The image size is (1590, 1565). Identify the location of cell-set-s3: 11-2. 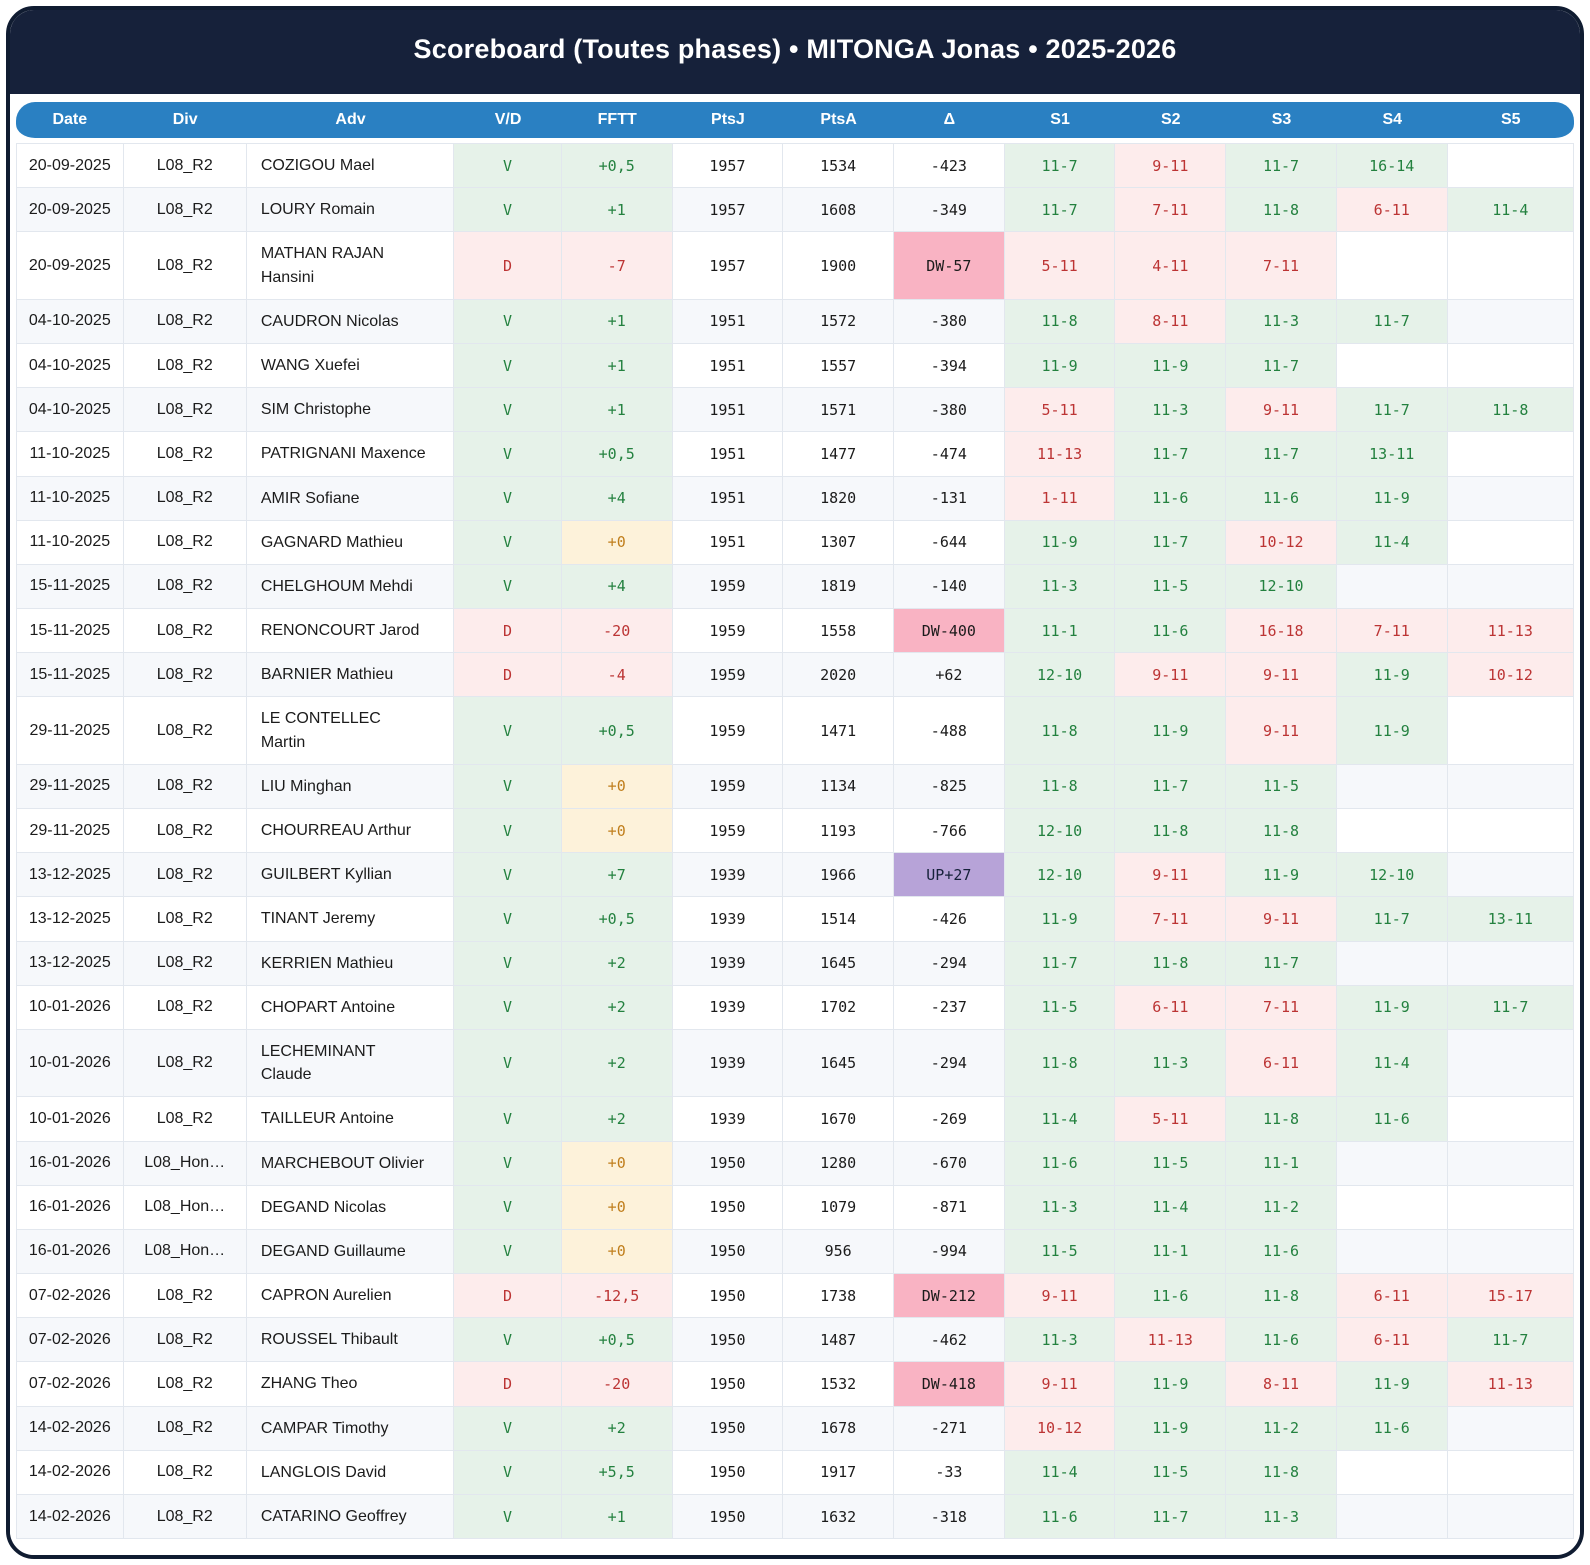
(1281, 1207).